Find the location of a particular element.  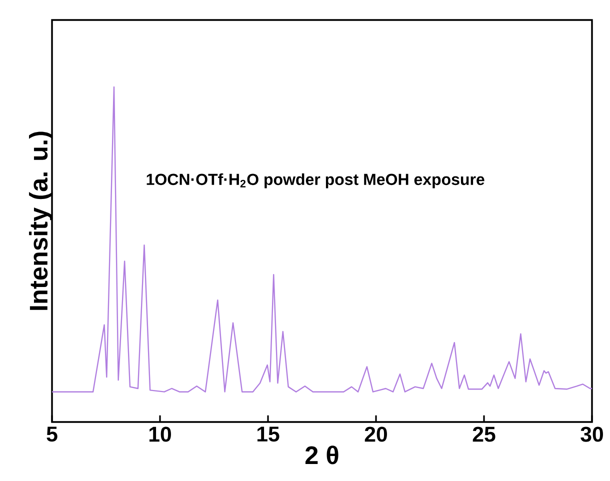

x-tick-label: 5 is located at coordinates (52, 434).